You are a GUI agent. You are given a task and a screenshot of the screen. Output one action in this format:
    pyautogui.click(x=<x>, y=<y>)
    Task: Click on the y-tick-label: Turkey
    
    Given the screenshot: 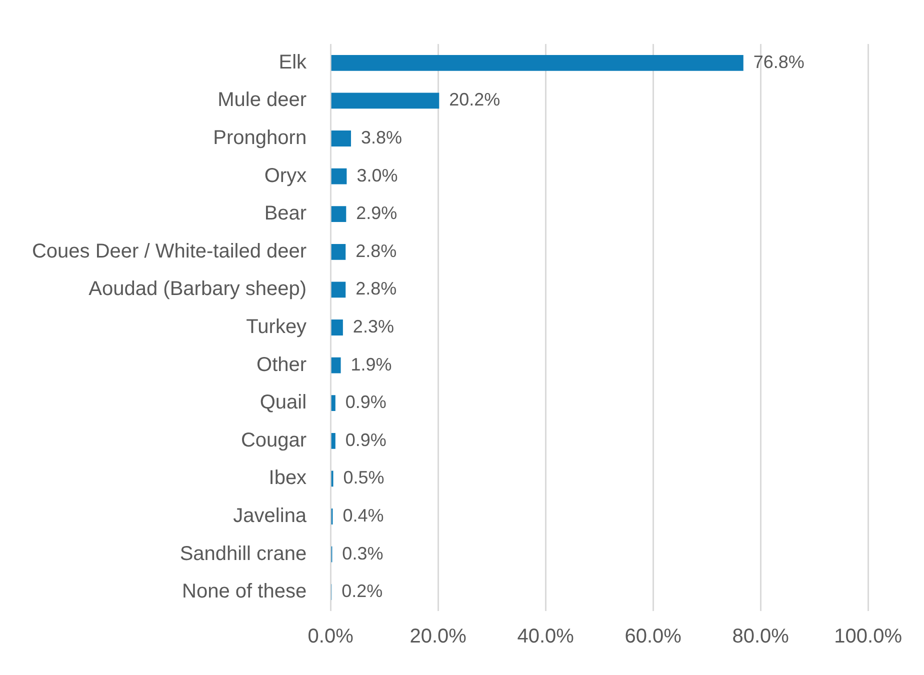 What is the action you would take?
    pyautogui.click(x=276, y=327)
    